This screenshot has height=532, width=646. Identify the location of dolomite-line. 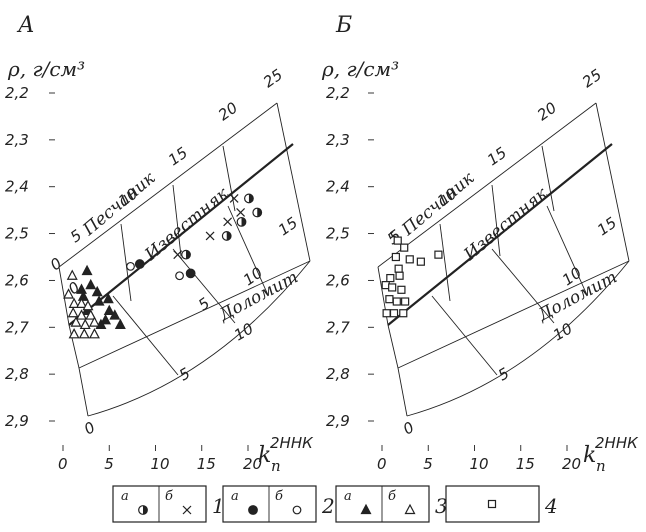
(513, 314).